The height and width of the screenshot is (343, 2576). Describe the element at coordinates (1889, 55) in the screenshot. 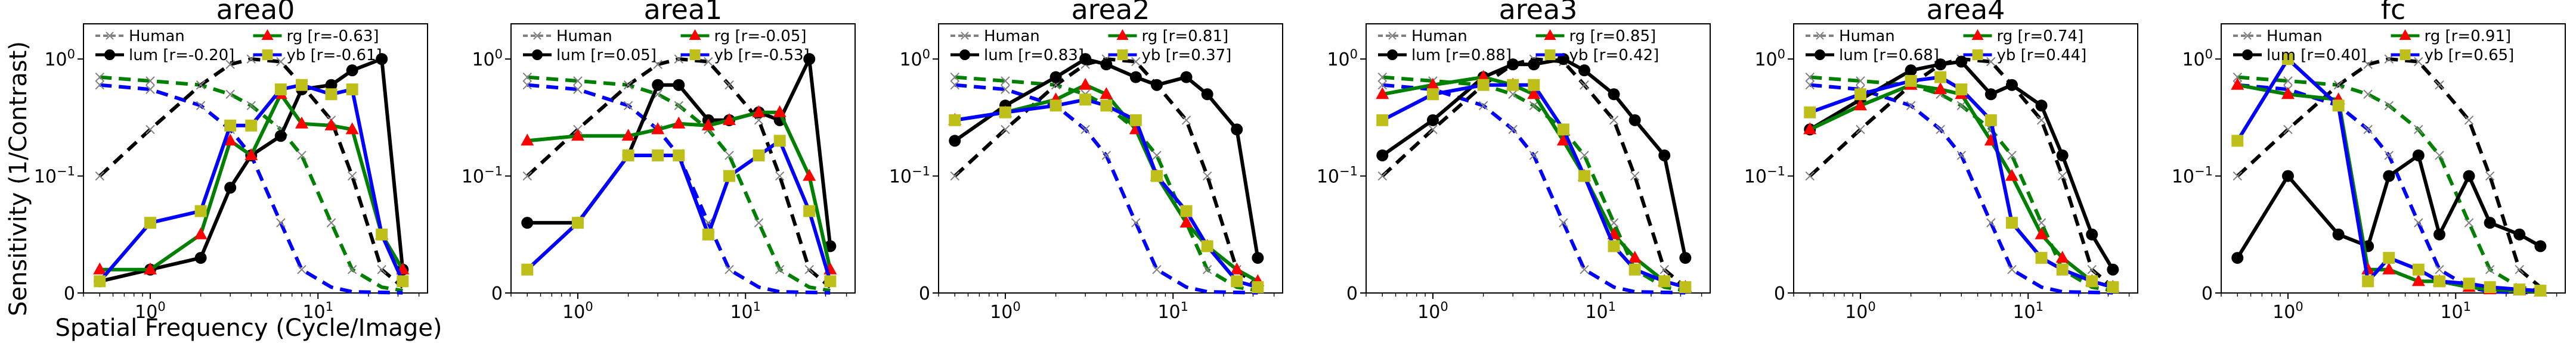

I see `legend-label-lum: lum [r=0.68]` at that location.